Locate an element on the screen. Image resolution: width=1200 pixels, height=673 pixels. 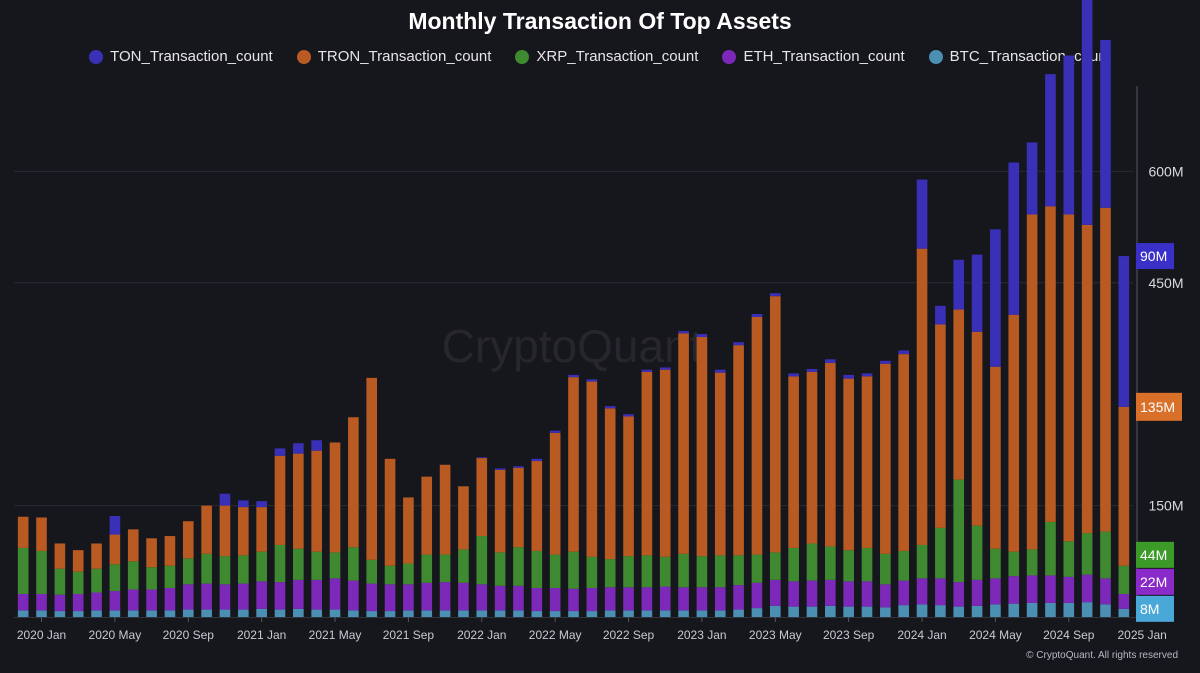
x-tick-label: 2021 Sep is located at coordinates (409, 635).